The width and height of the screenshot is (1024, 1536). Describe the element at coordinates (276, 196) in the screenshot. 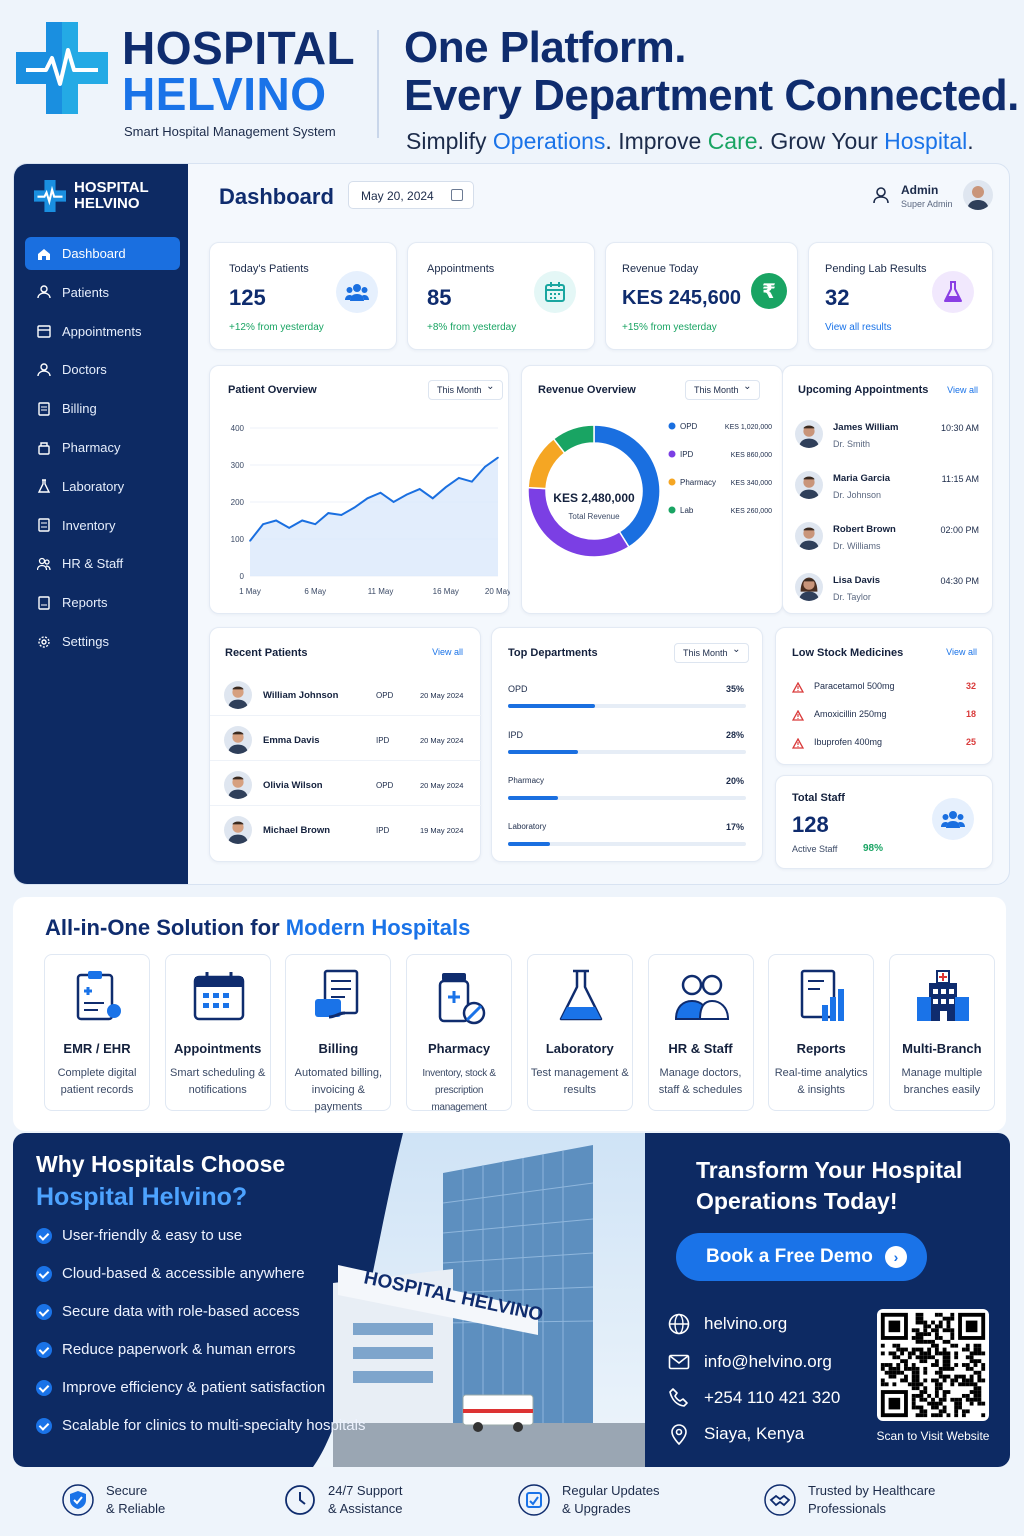

I see `page-title: Dashboard` at that location.